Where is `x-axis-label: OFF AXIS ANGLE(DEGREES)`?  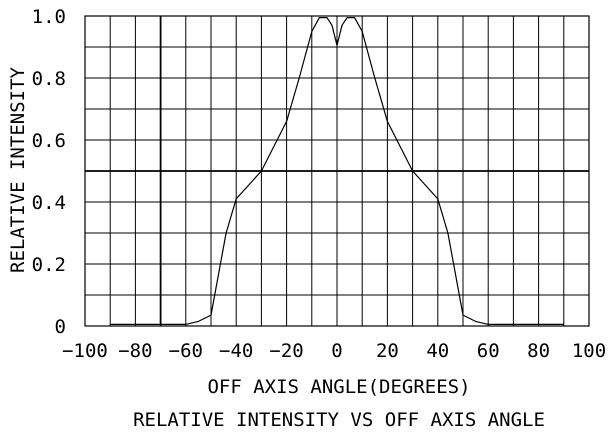 x-axis-label: OFF AXIS ANGLE(DEGREES) is located at coordinates (338, 387).